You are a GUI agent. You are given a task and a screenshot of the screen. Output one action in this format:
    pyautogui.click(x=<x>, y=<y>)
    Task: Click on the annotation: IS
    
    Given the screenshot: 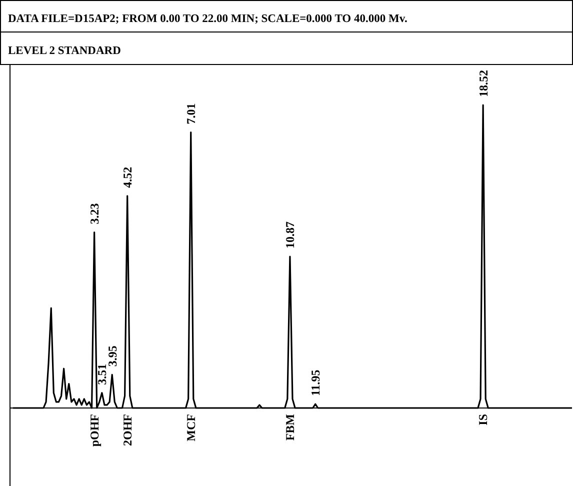 What is the action you would take?
    pyautogui.click(x=483, y=420)
    